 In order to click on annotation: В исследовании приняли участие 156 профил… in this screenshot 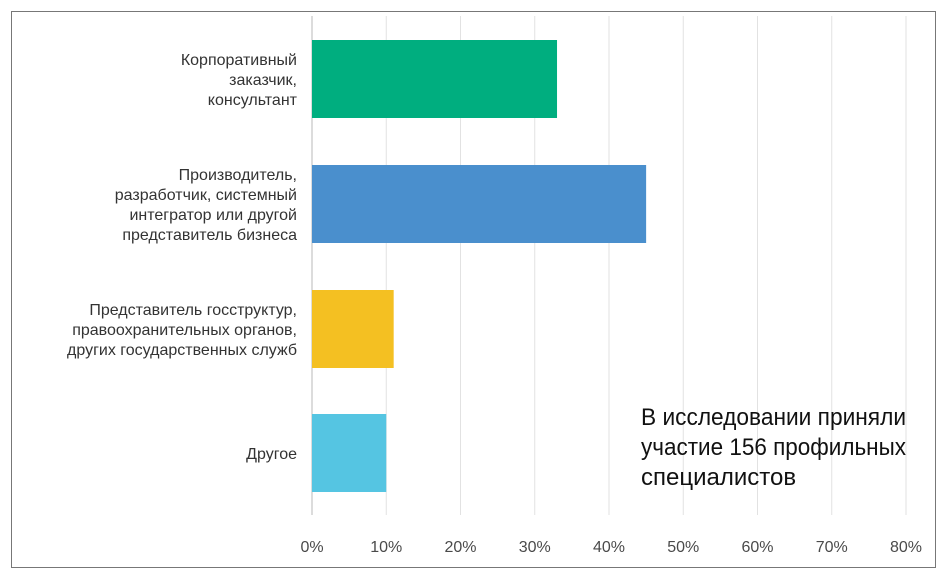, I will do `click(773, 447)`.